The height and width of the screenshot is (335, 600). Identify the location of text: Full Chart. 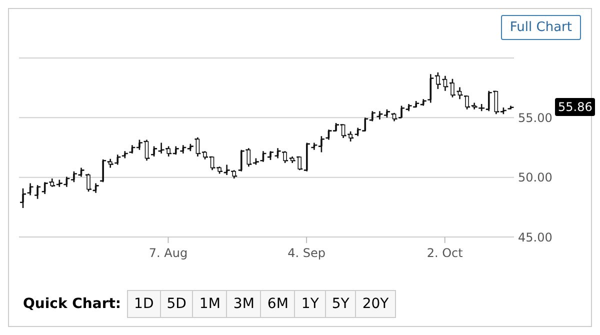
(540, 27).